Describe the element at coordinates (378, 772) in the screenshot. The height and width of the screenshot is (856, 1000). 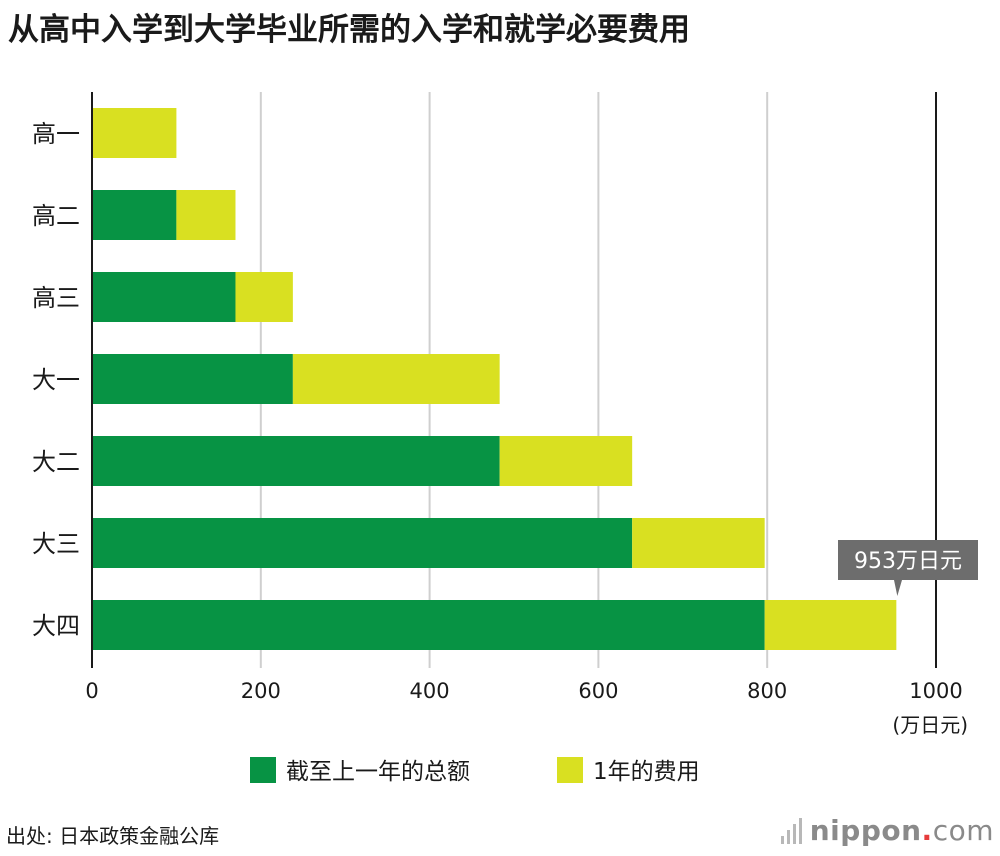
I see `legend-label-cumulative: 截至上一年的总额` at that location.